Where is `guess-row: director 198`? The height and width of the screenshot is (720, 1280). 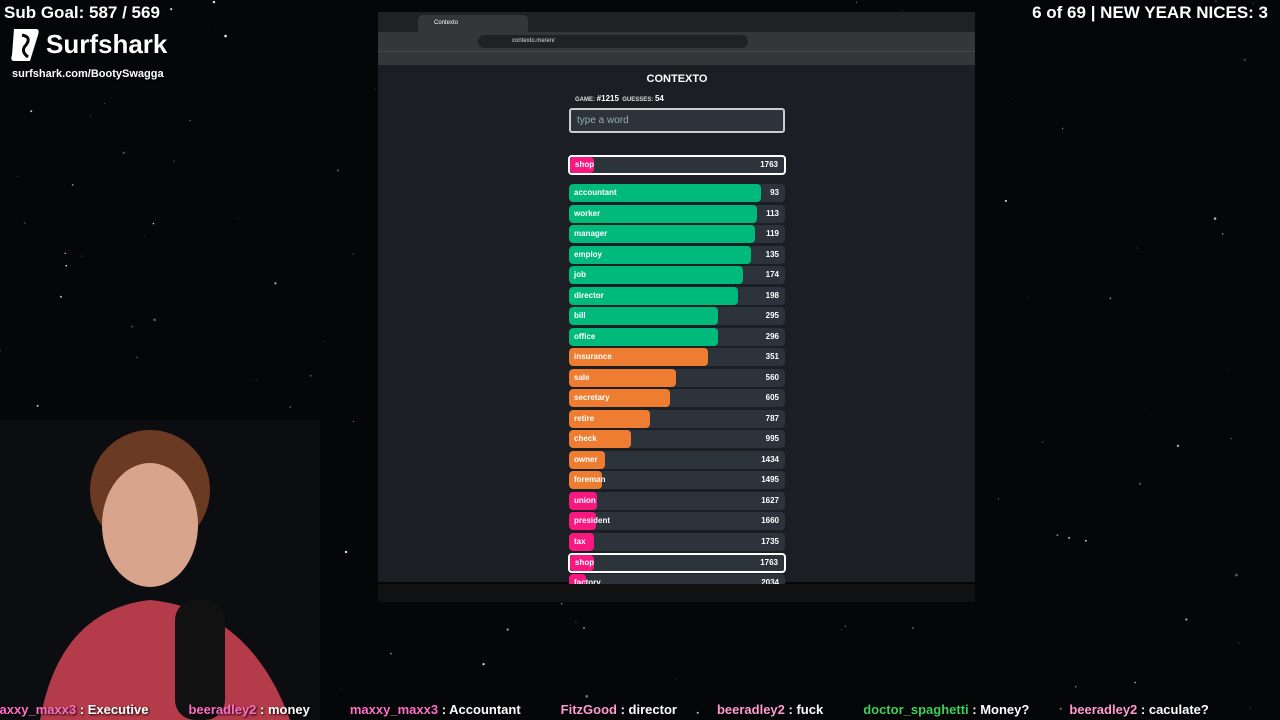 guess-row: director 198 is located at coordinates (677, 295).